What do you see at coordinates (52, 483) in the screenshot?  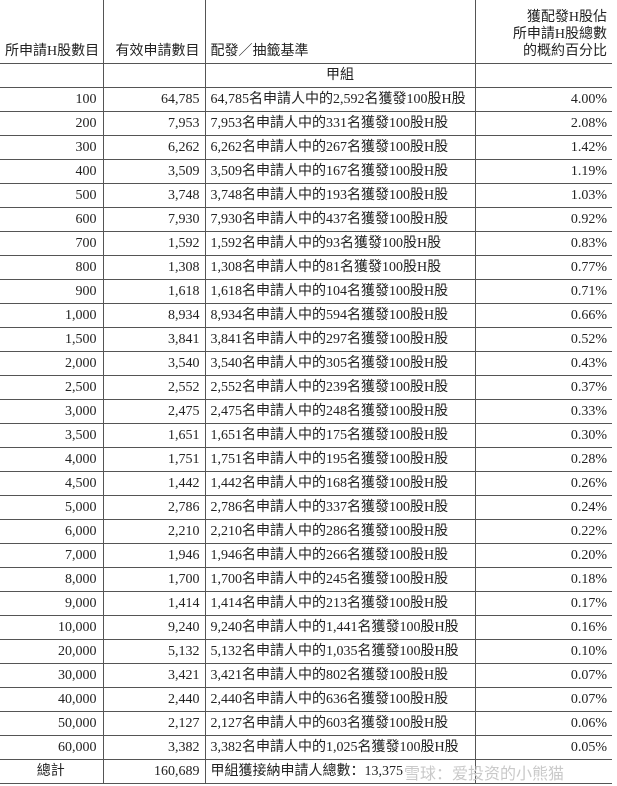 I see `cell-shares-applied: 4,500` at bounding box center [52, 483].